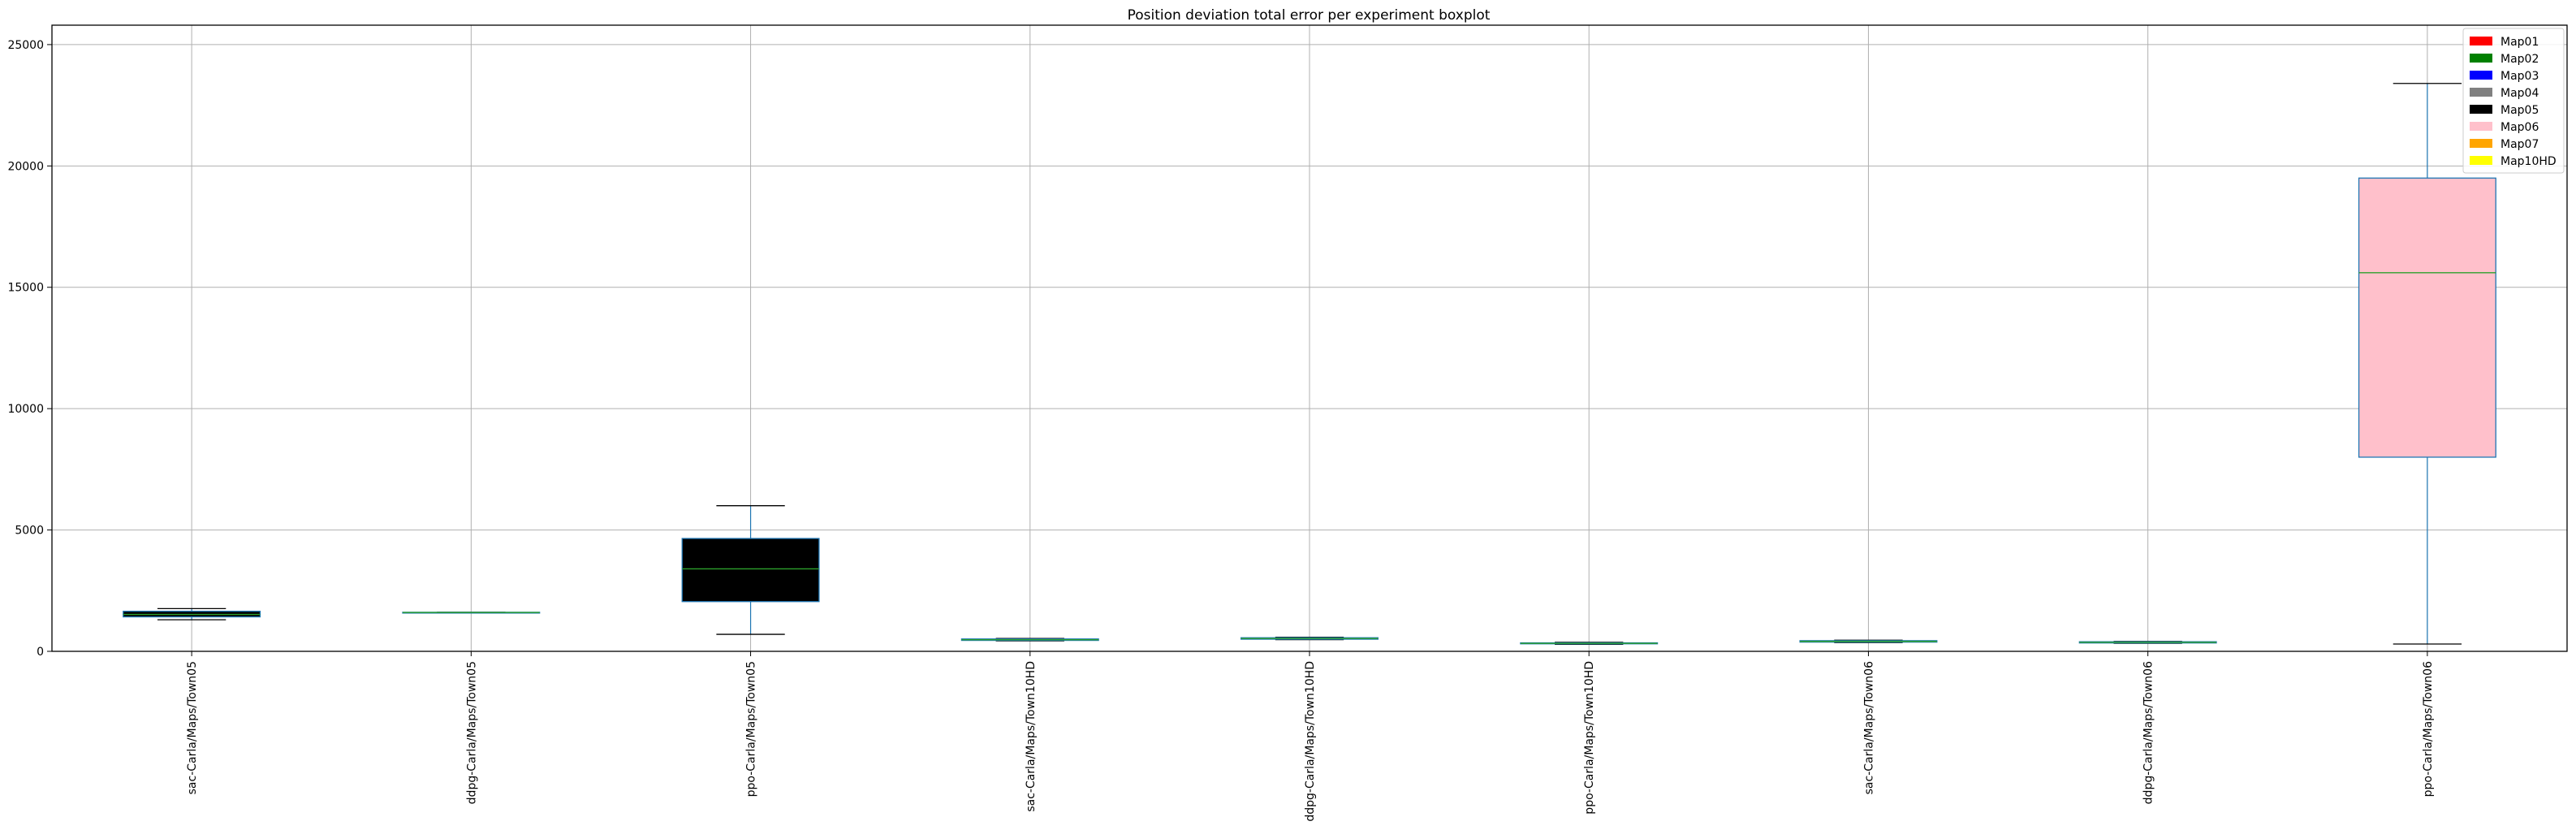 The image size is (2576, 830). What do you see at coordinates (25, 45) in the screenshot?
I see `y-tick-label: 25000` at bounding box center [25, 45].